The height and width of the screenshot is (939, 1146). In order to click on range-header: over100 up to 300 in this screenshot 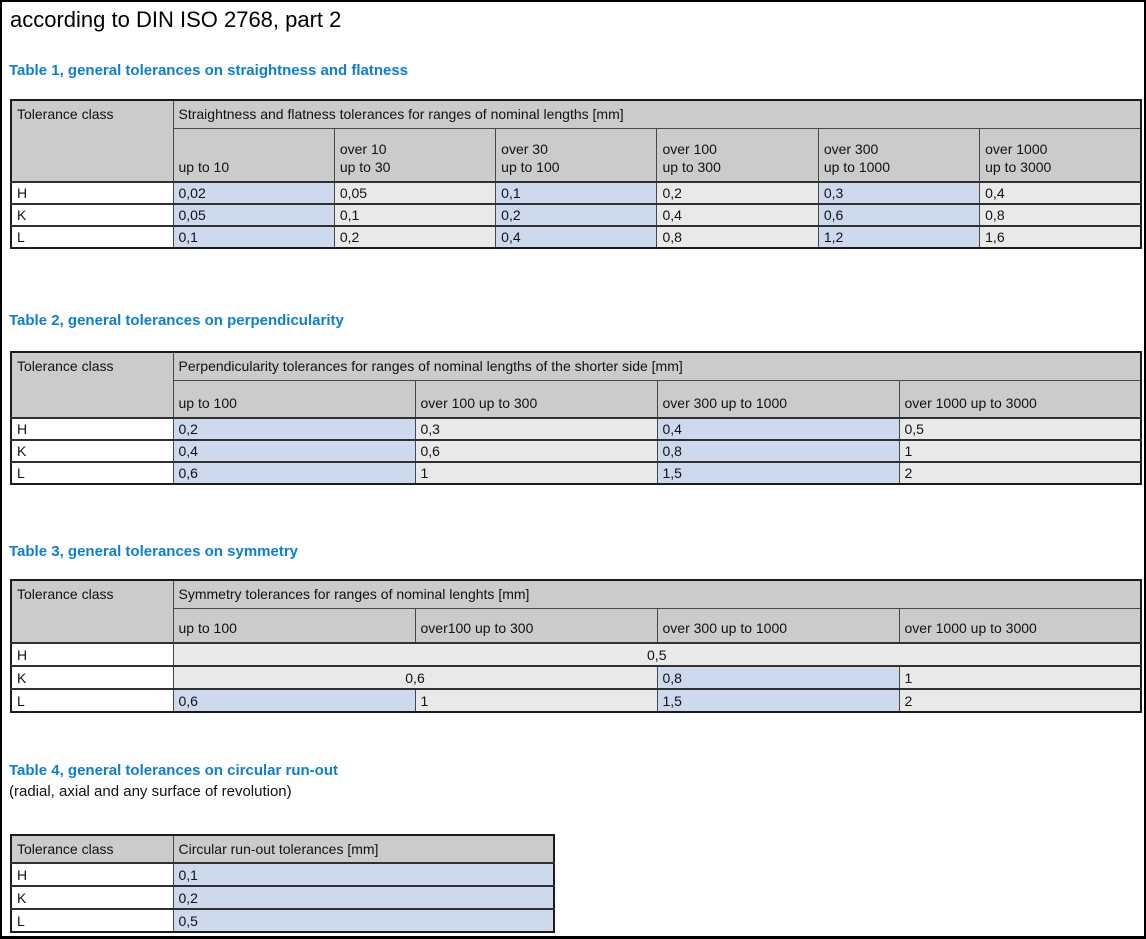, I will do `click(536, 625)`.